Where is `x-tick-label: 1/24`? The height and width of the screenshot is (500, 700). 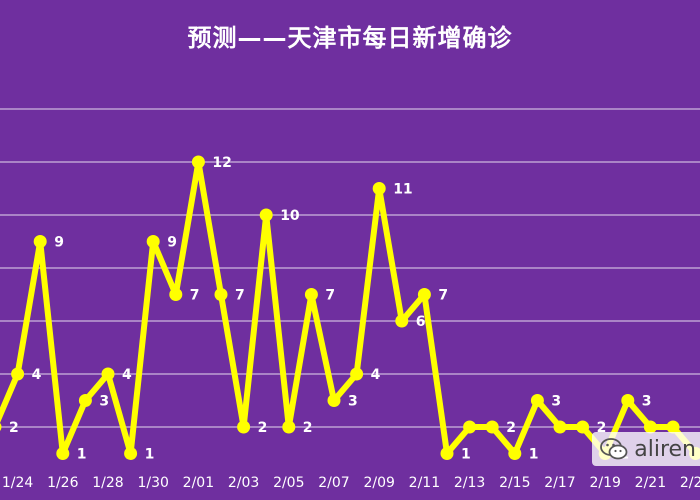 x-tick-label: 1/24 is located at coordinates (18, 483).